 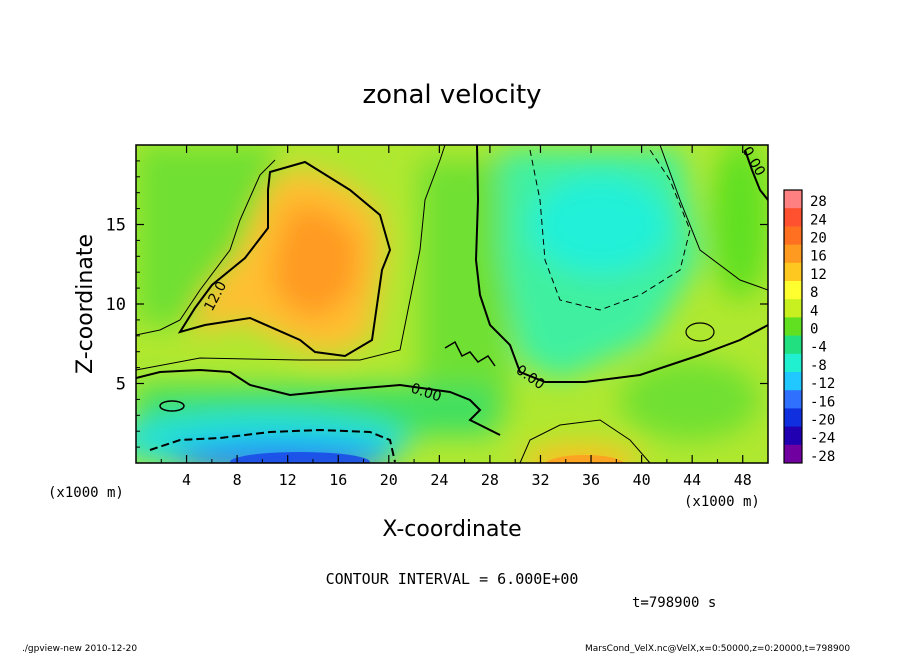 I want to click on contour-12-line, so click(x=284, y=259).